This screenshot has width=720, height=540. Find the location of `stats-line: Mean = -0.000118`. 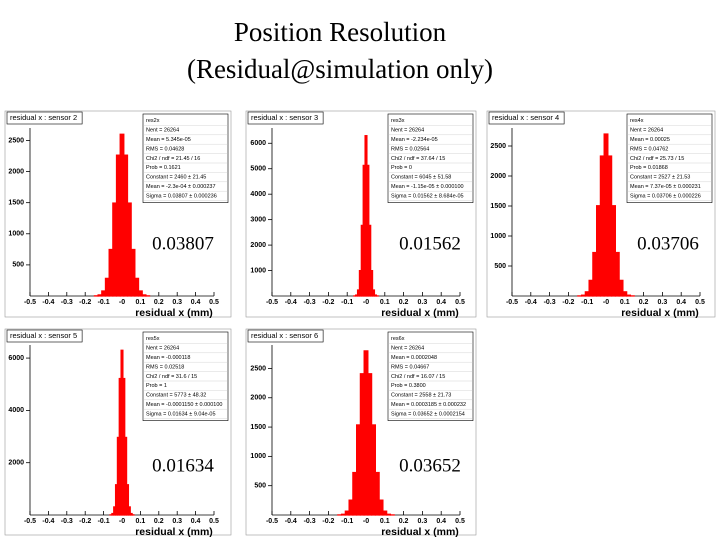

stats-line: Mean = -0.000118 is located at coordinates (168, 358).